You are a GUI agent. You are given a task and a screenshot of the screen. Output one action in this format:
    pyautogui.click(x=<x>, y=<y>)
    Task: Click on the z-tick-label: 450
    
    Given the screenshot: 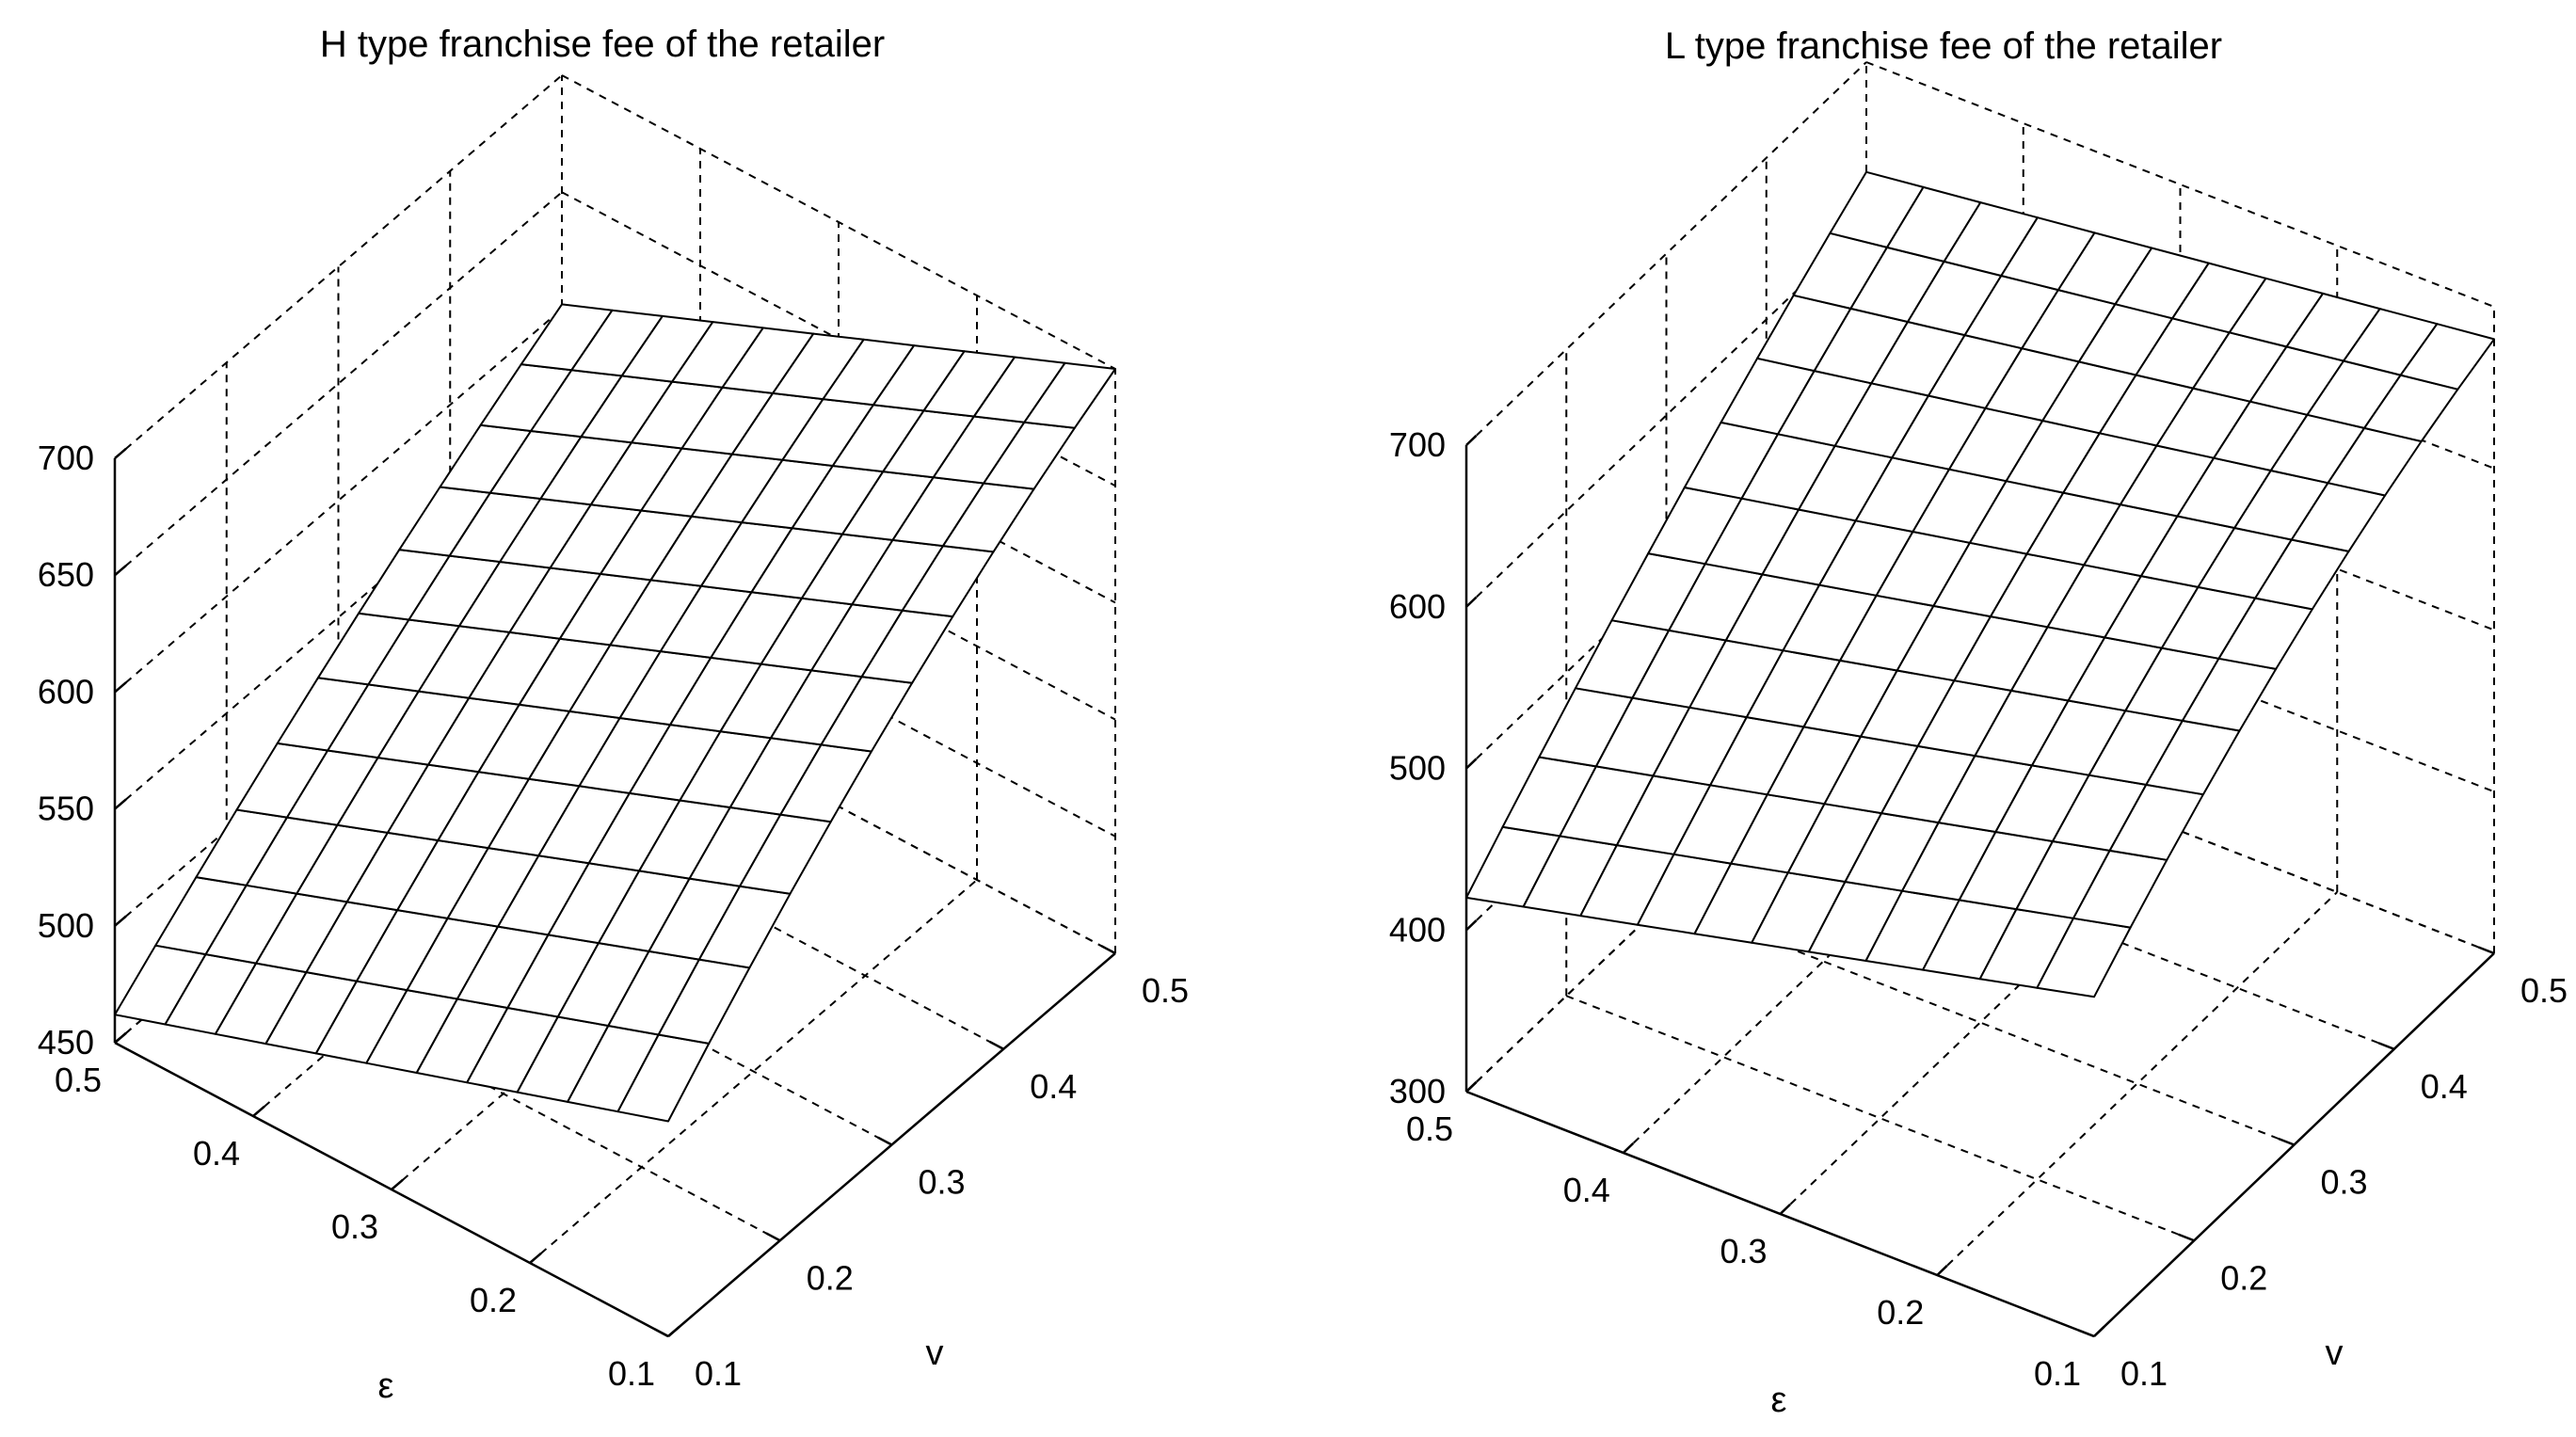 What is the action you would take?
    pyautogui.click(x=66, y=1042)
    